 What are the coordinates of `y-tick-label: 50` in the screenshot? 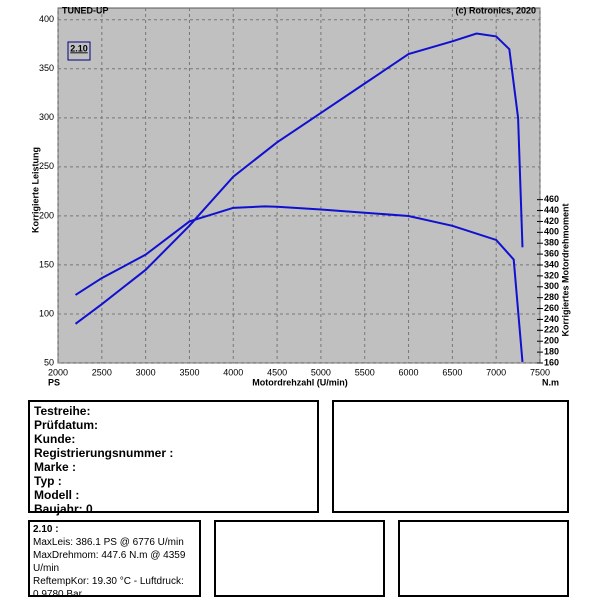 It's located at (49, 362).